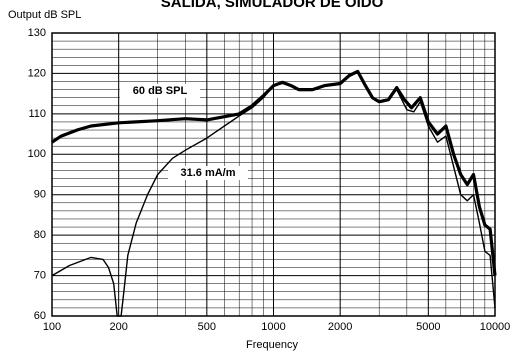 Image resolution: width=516 pixels, height=352 pixels. What do you see at coordinates (40, 195) in the screenshot?
I see `y-tick-label: 90` at bounding box center [40, 195].